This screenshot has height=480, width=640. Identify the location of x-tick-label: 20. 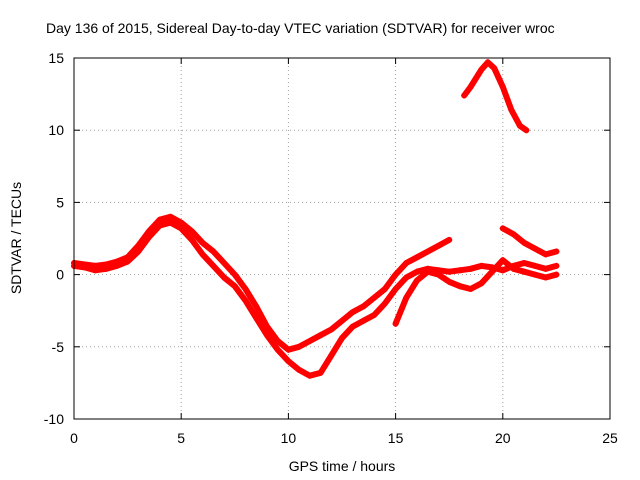
(503, 438).